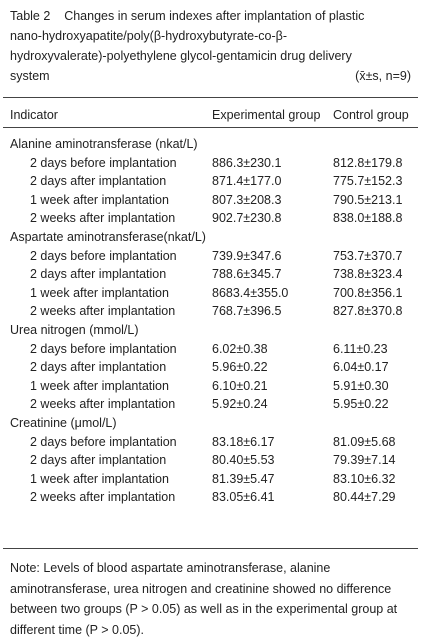 The height and width of the screenshot is (637, 425). Describe the element at coordinates (243, 478) in the screenshot. I see `value-cell: 81.39±5.47` at that location.